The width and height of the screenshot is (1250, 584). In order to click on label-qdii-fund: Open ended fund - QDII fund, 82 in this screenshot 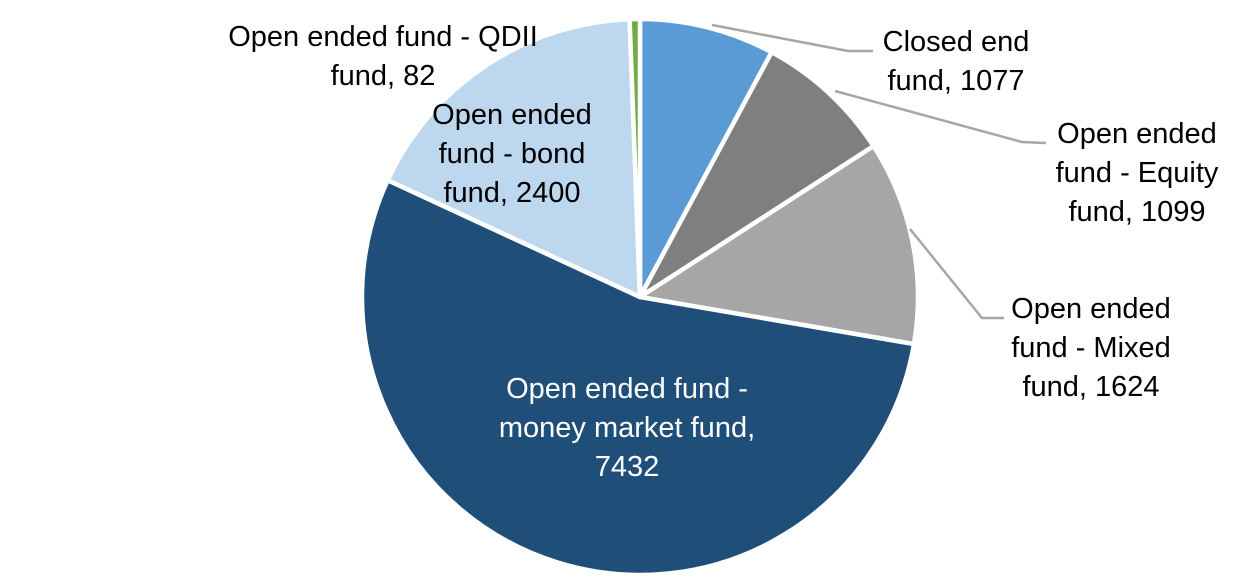, I will do `click(383, 57)`.